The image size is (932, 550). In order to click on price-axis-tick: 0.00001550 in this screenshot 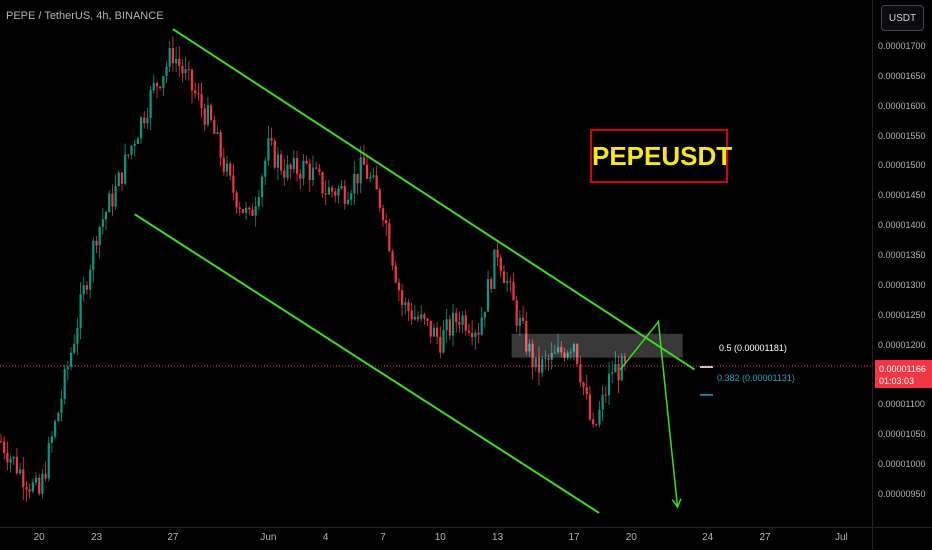, I will do `click(902, 135)`.